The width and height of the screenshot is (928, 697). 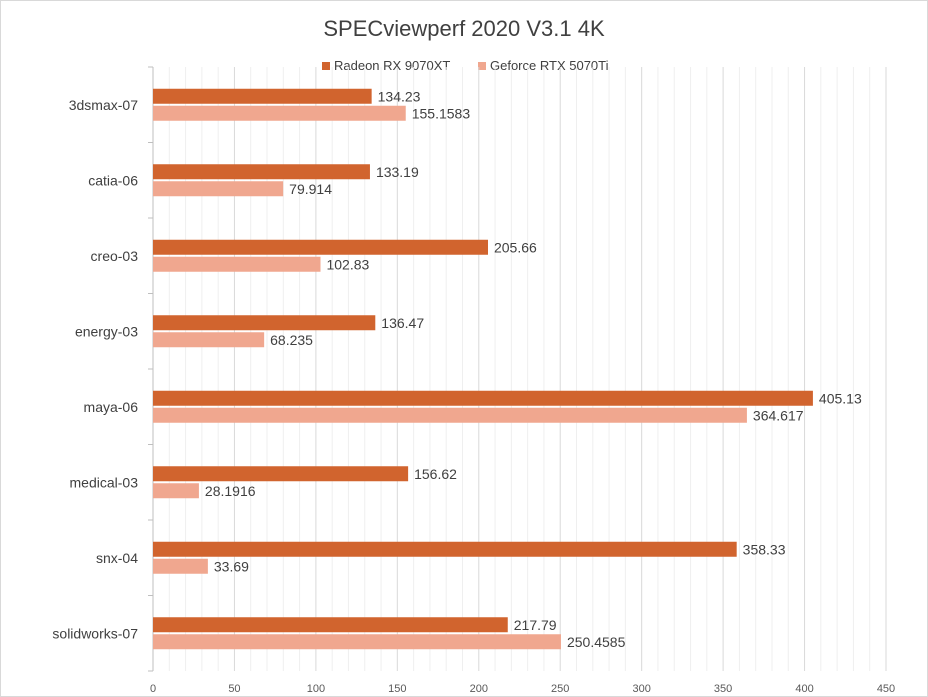 I want to click on category-label-maya-06: maya-06, so click(x=111, y=407).